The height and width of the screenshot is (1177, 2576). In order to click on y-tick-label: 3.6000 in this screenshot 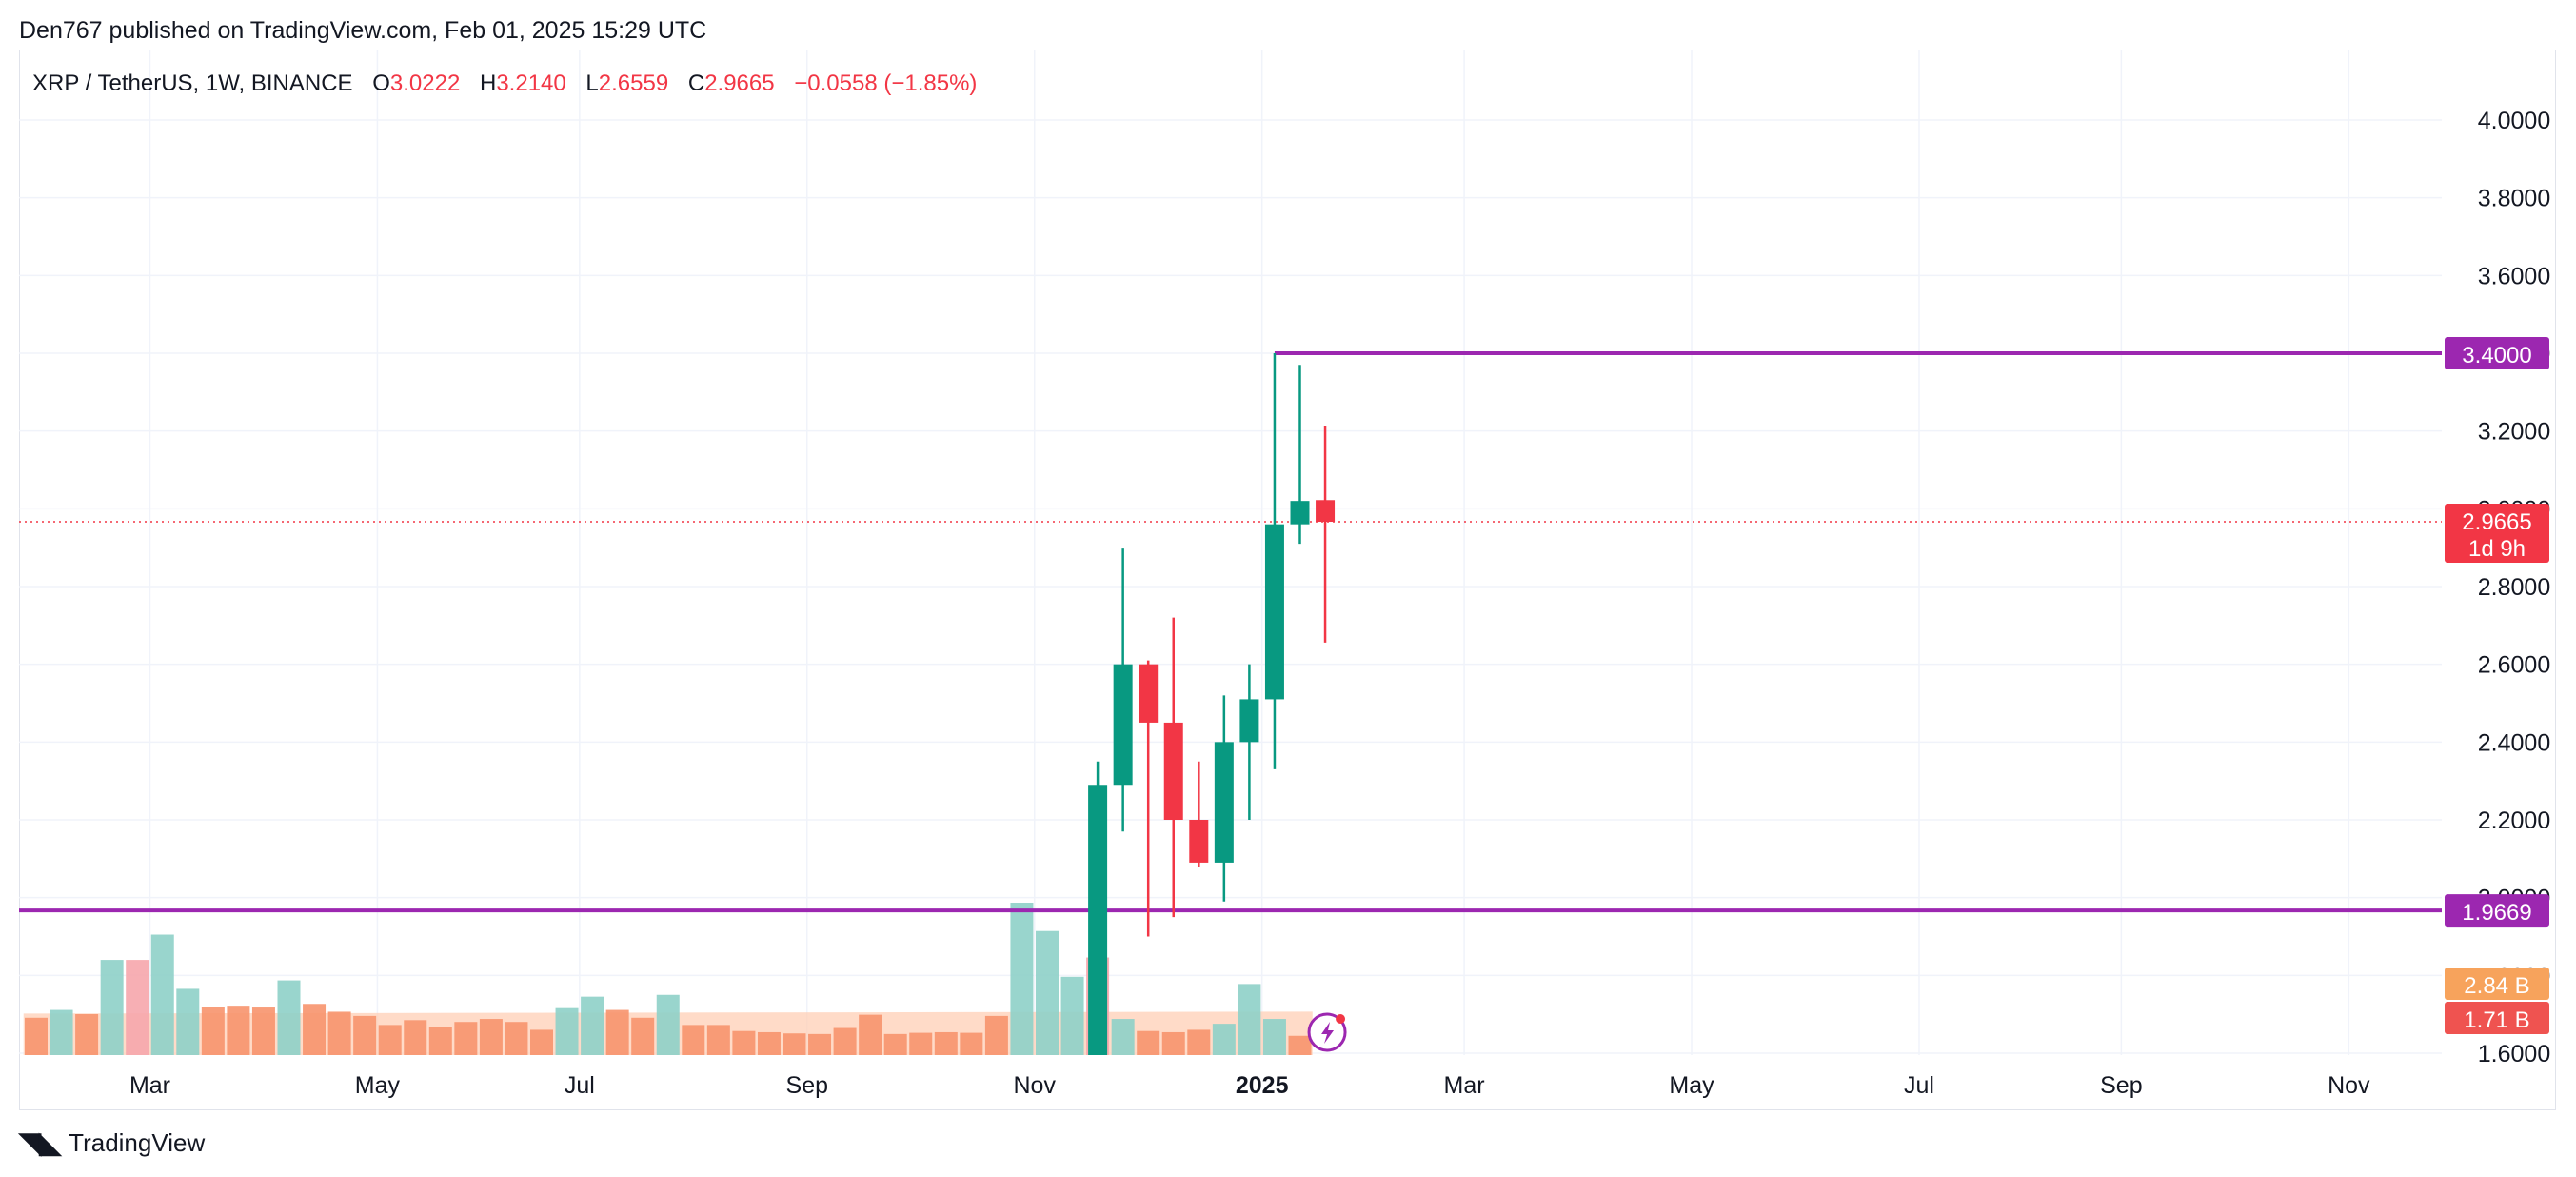, I will do `click(2514, 276)`.